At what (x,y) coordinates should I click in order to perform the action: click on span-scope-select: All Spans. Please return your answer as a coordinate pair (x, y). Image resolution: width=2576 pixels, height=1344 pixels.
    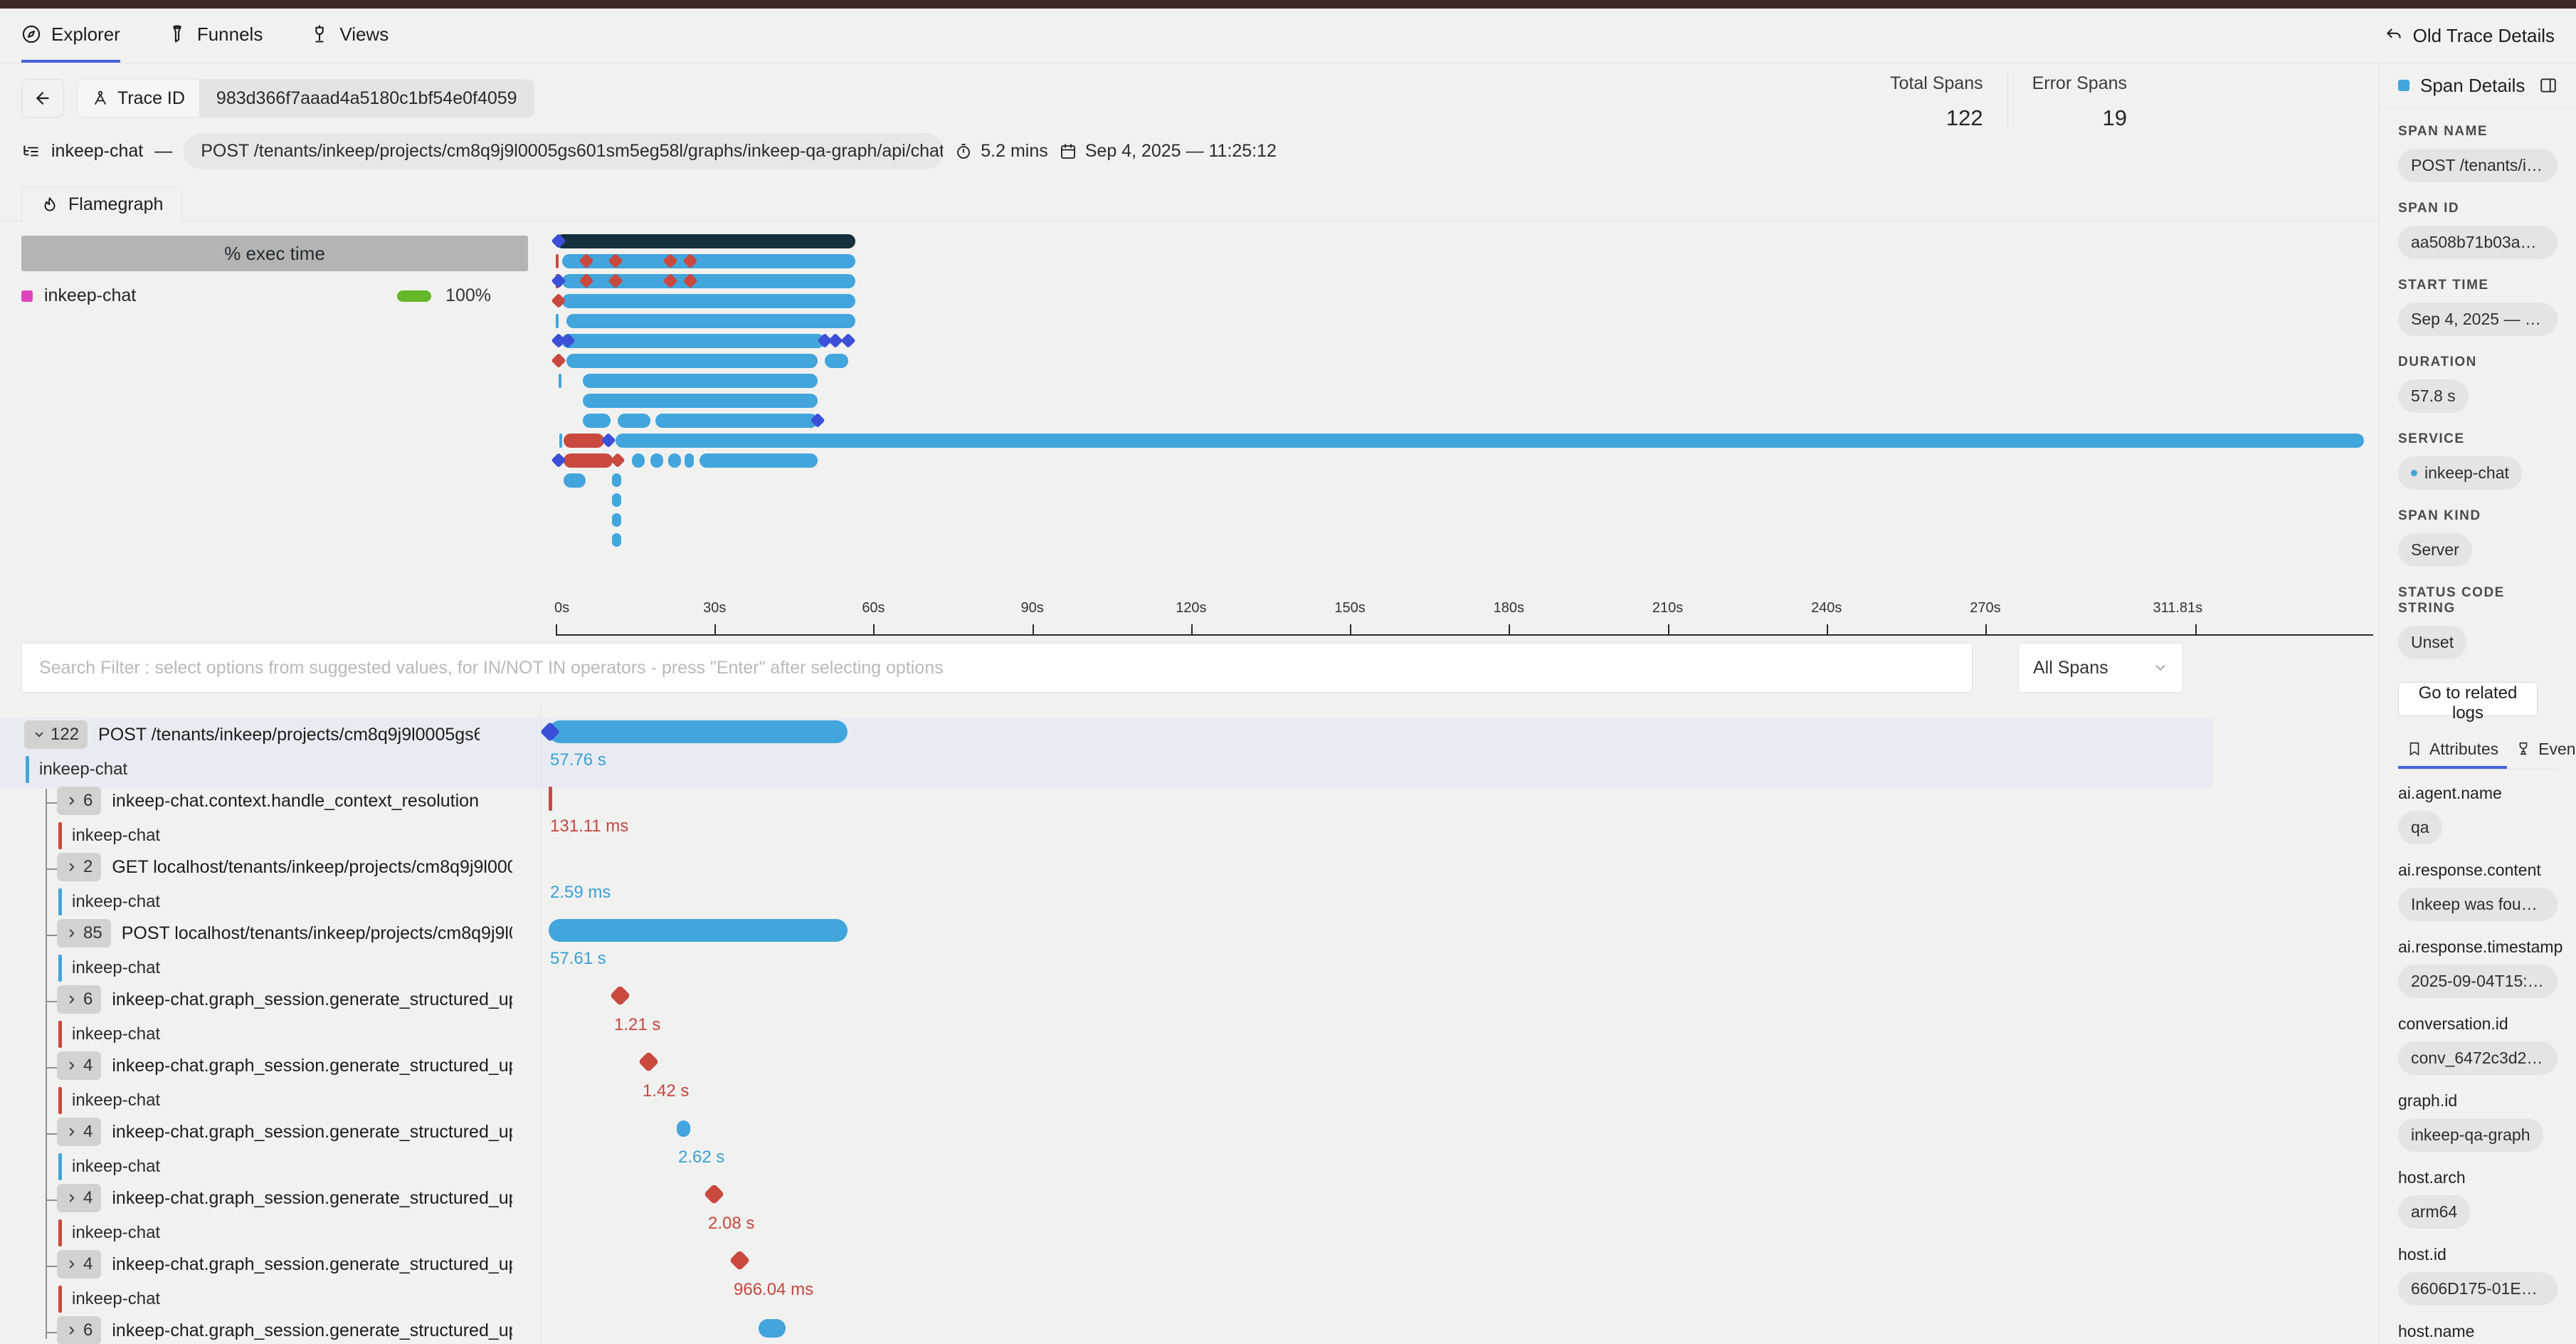
    Looking at the image, I should click on (2100, 668).